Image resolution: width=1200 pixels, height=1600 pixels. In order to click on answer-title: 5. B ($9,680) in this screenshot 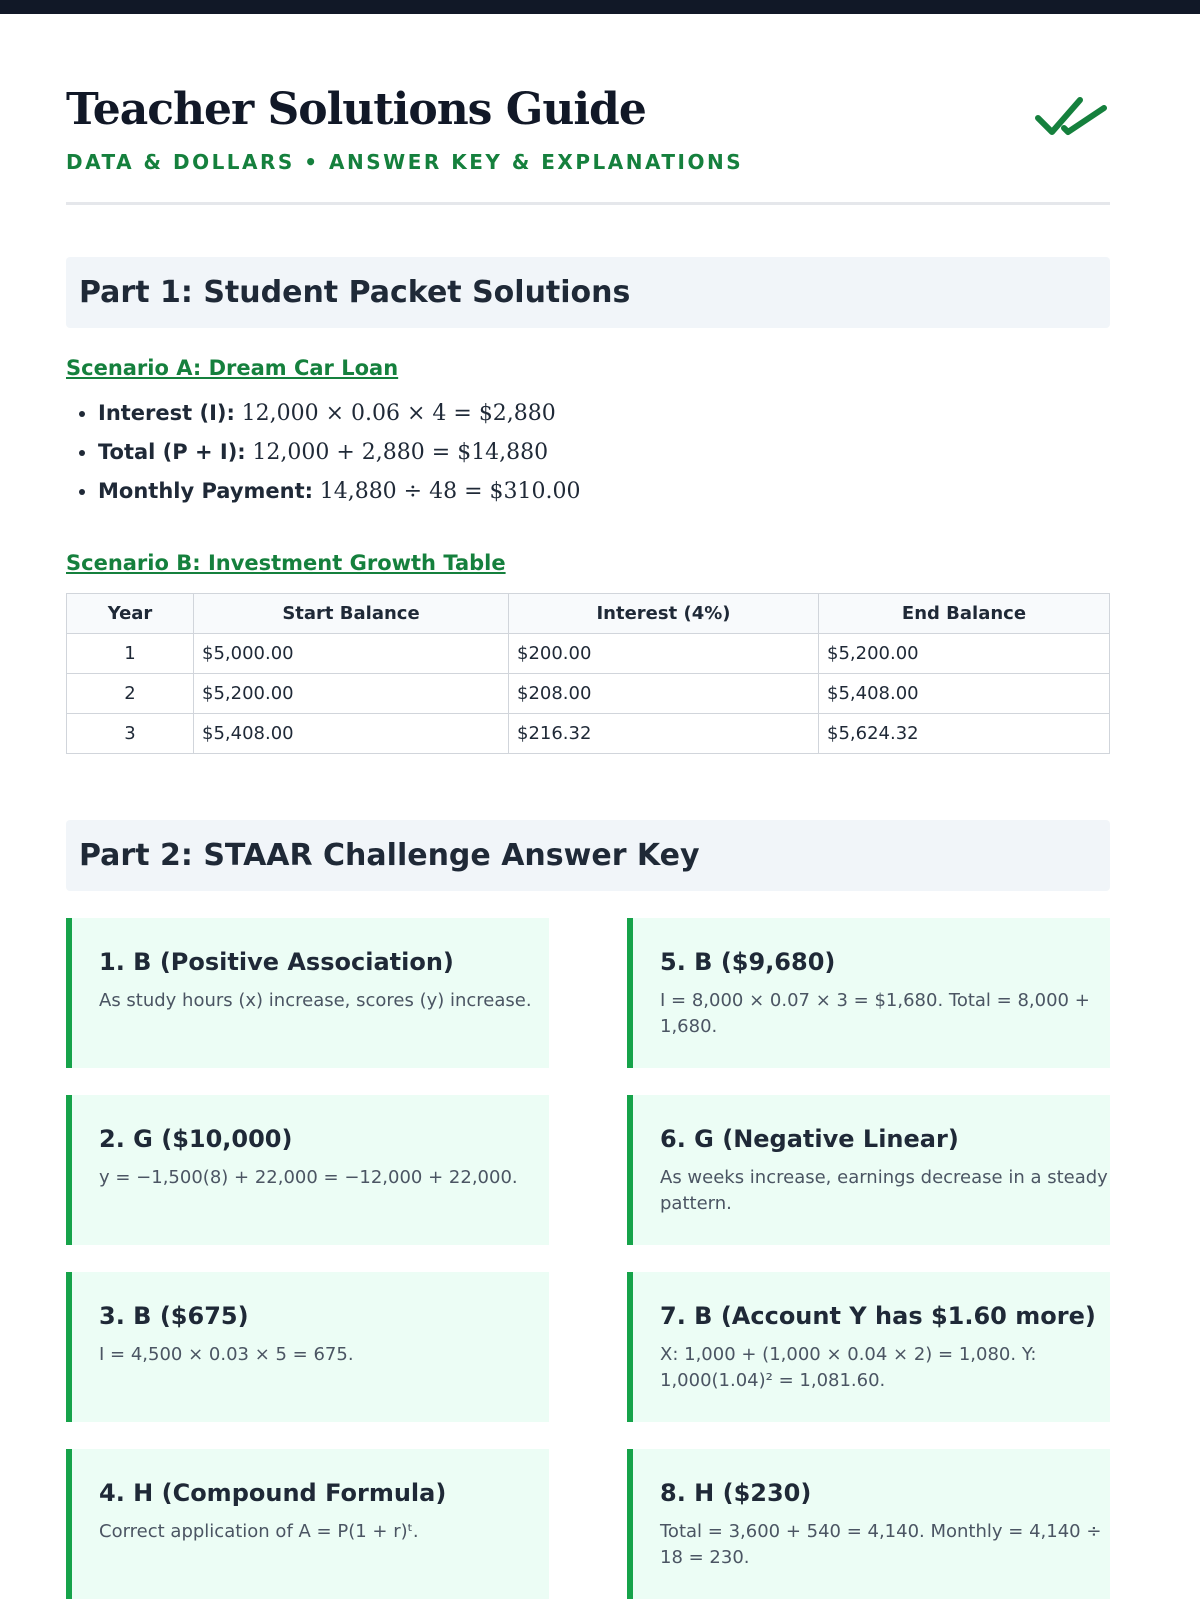, I will do `click(748, 962)`.